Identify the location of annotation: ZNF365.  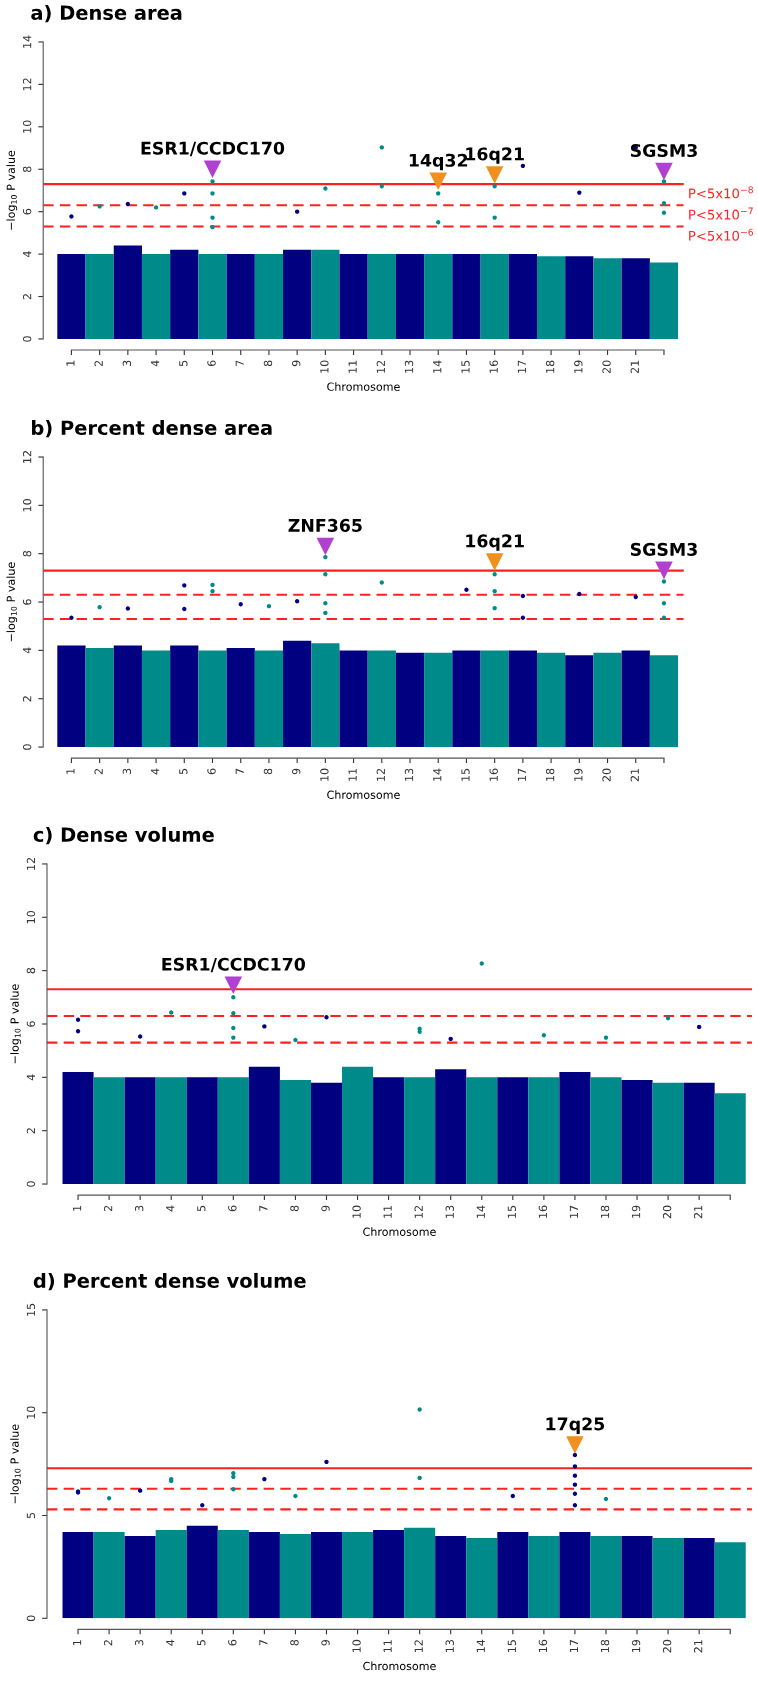
(325, 525).